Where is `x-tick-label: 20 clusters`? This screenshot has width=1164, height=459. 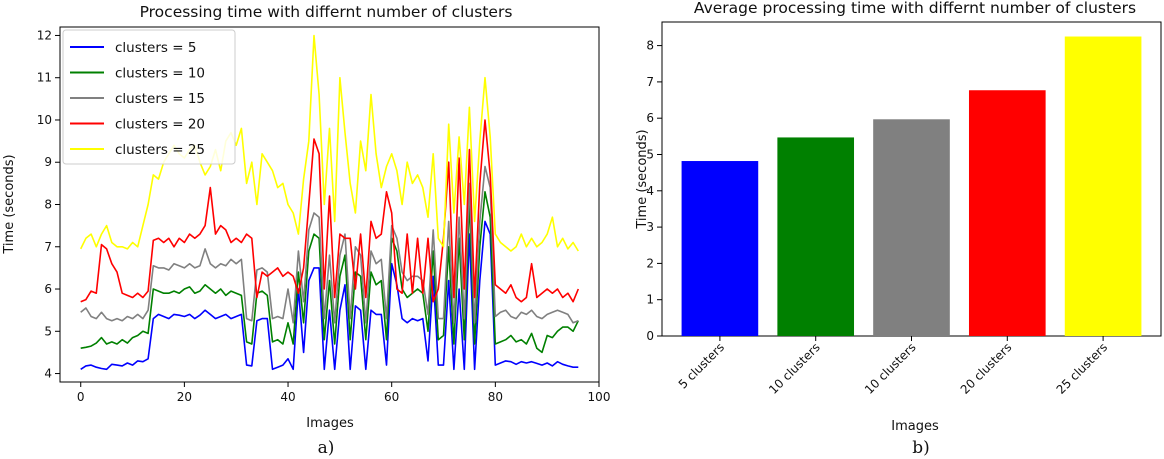
x-tick-label: 20 clusters is located at coordinates (986, 368).